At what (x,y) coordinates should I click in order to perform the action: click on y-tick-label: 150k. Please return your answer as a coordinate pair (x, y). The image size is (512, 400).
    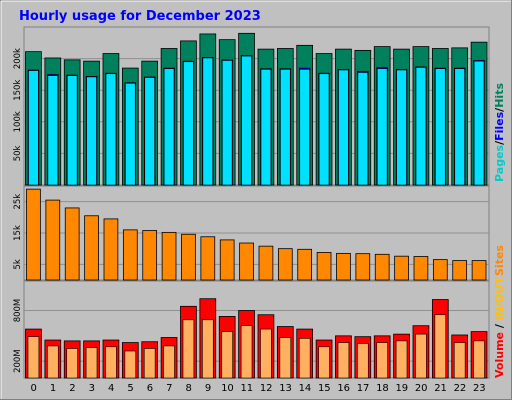
    Looking at the image, I should click on (18, 90).